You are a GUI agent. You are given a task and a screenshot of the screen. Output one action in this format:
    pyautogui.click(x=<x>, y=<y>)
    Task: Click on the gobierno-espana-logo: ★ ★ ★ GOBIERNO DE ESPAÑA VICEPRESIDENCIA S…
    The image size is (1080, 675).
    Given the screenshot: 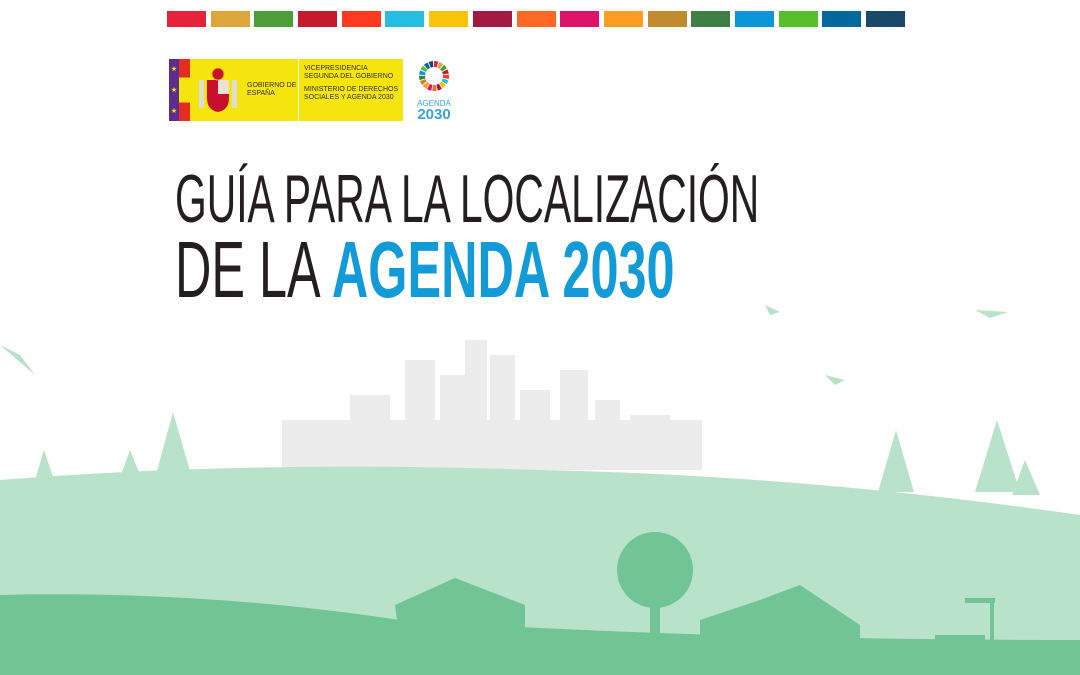 What is the action you would take?
    pyautogui.click(x=286, y=90)
    